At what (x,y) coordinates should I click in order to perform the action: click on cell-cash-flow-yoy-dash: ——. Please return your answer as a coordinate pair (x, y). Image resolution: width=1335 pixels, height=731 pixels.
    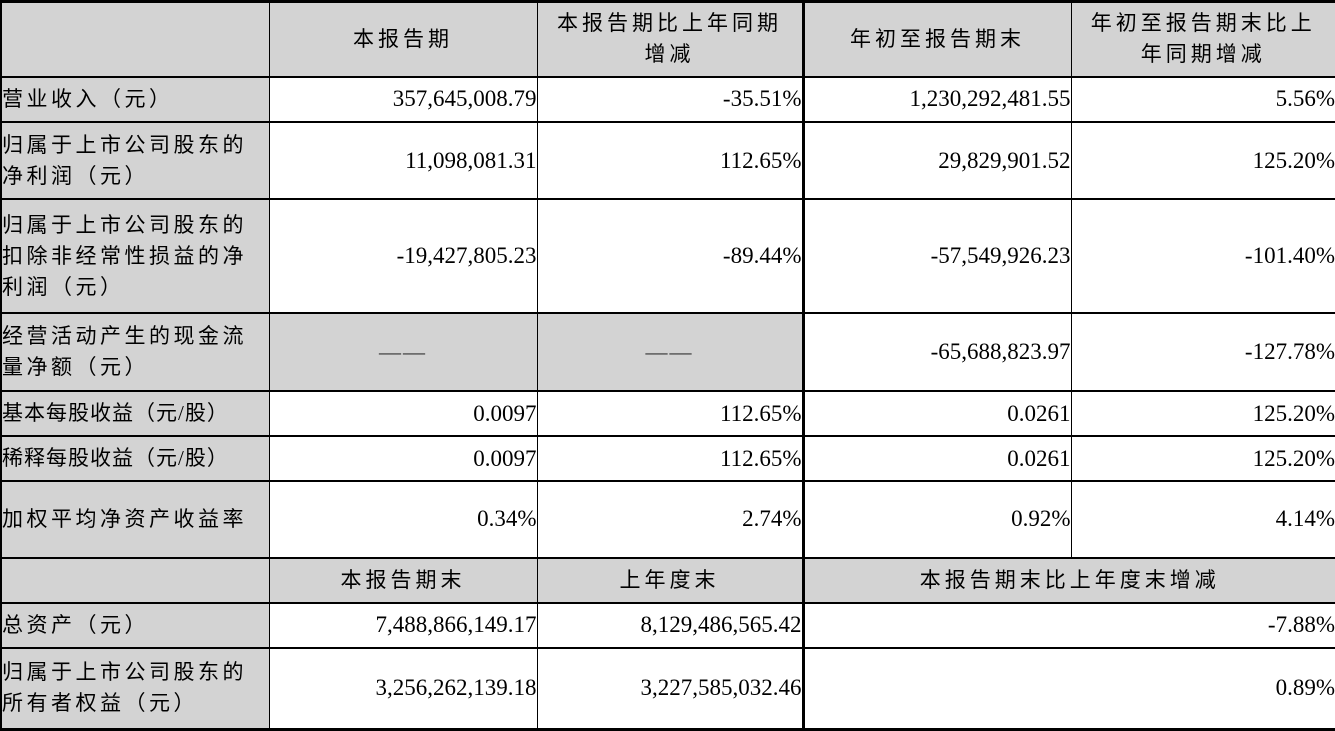
    Looking at the image, I should click on (670, 352).